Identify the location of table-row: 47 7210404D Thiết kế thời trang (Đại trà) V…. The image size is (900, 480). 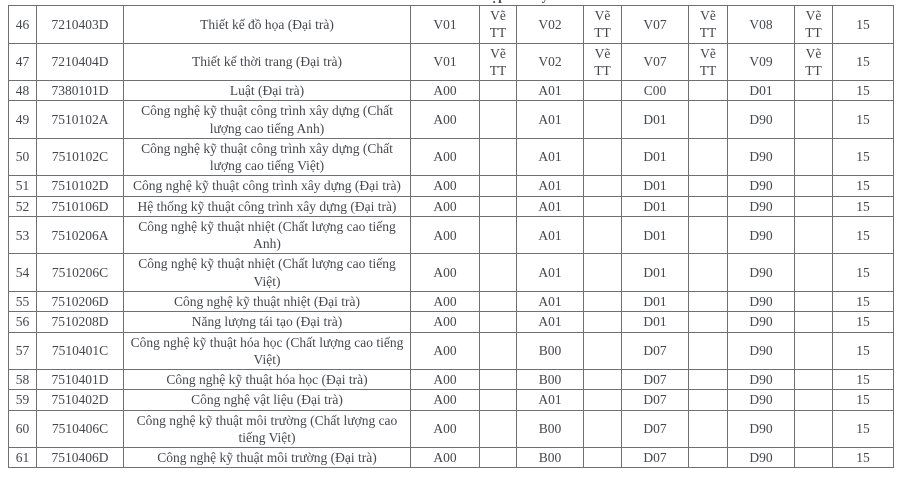
(451, 62).